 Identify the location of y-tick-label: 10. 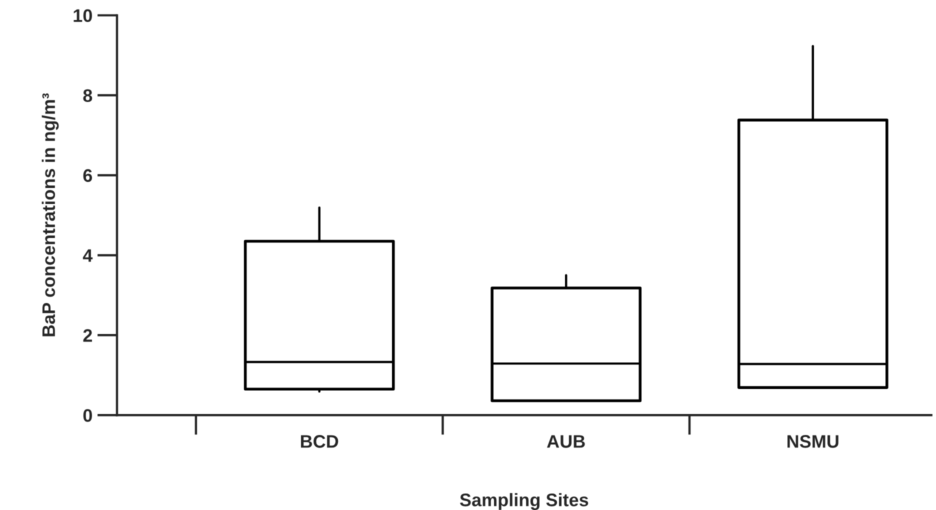
(83, 15).